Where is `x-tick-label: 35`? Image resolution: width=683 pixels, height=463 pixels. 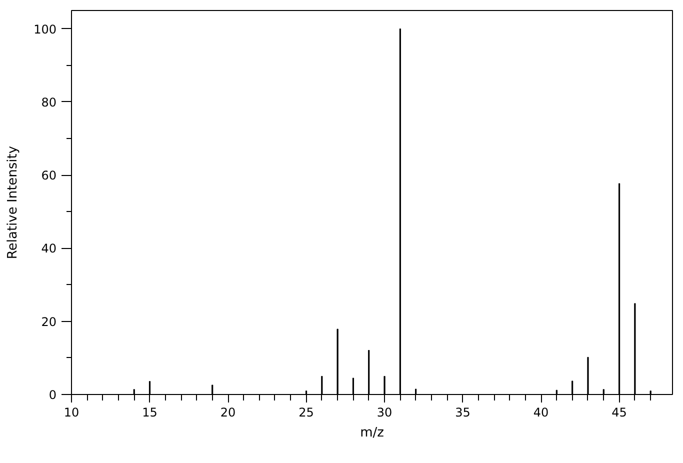 x-tick-label: 35 is located at coordinates (462, 413).